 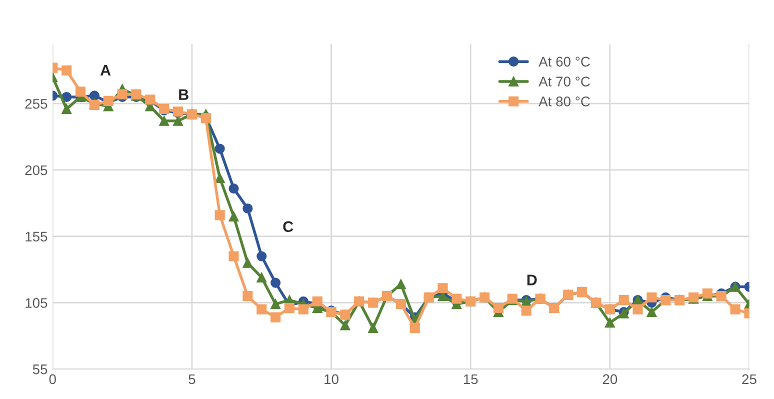 What do you see at coordinates (564, 101) in the screenshot?
I see `legend-label: At 80 °C` at bounding box center [564, 101].